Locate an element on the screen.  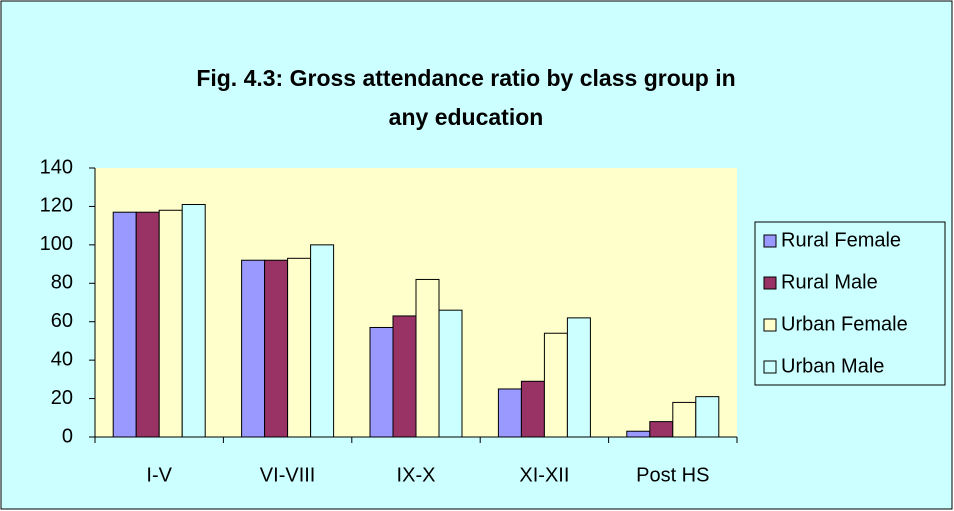
x-tick-label: Post HS is located at coordinates (672, 475).